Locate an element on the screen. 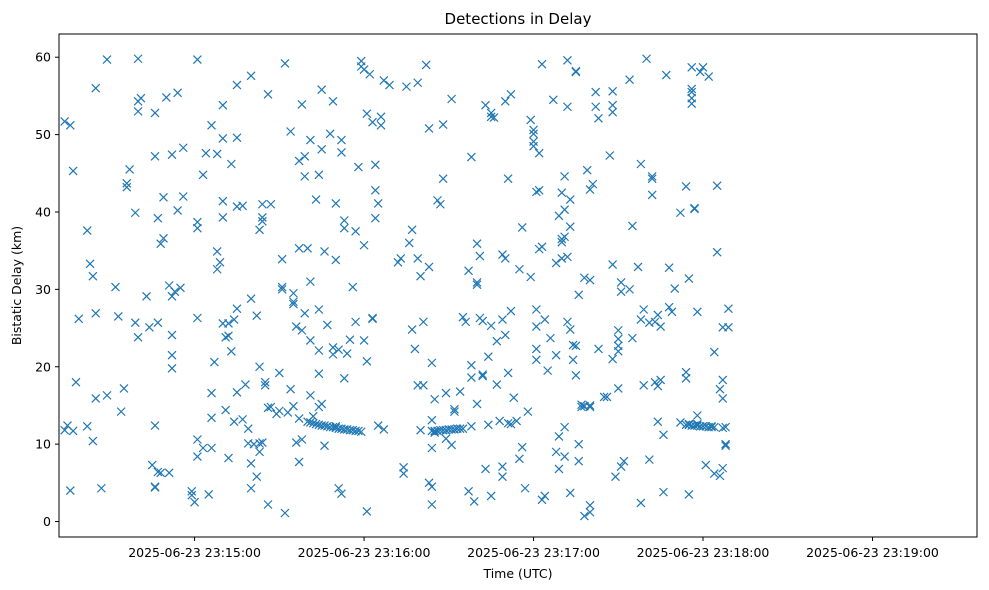 The image size is (989, 590). y-axis-label: Bistatic Delay (km) is located at coordinates (16, 285).